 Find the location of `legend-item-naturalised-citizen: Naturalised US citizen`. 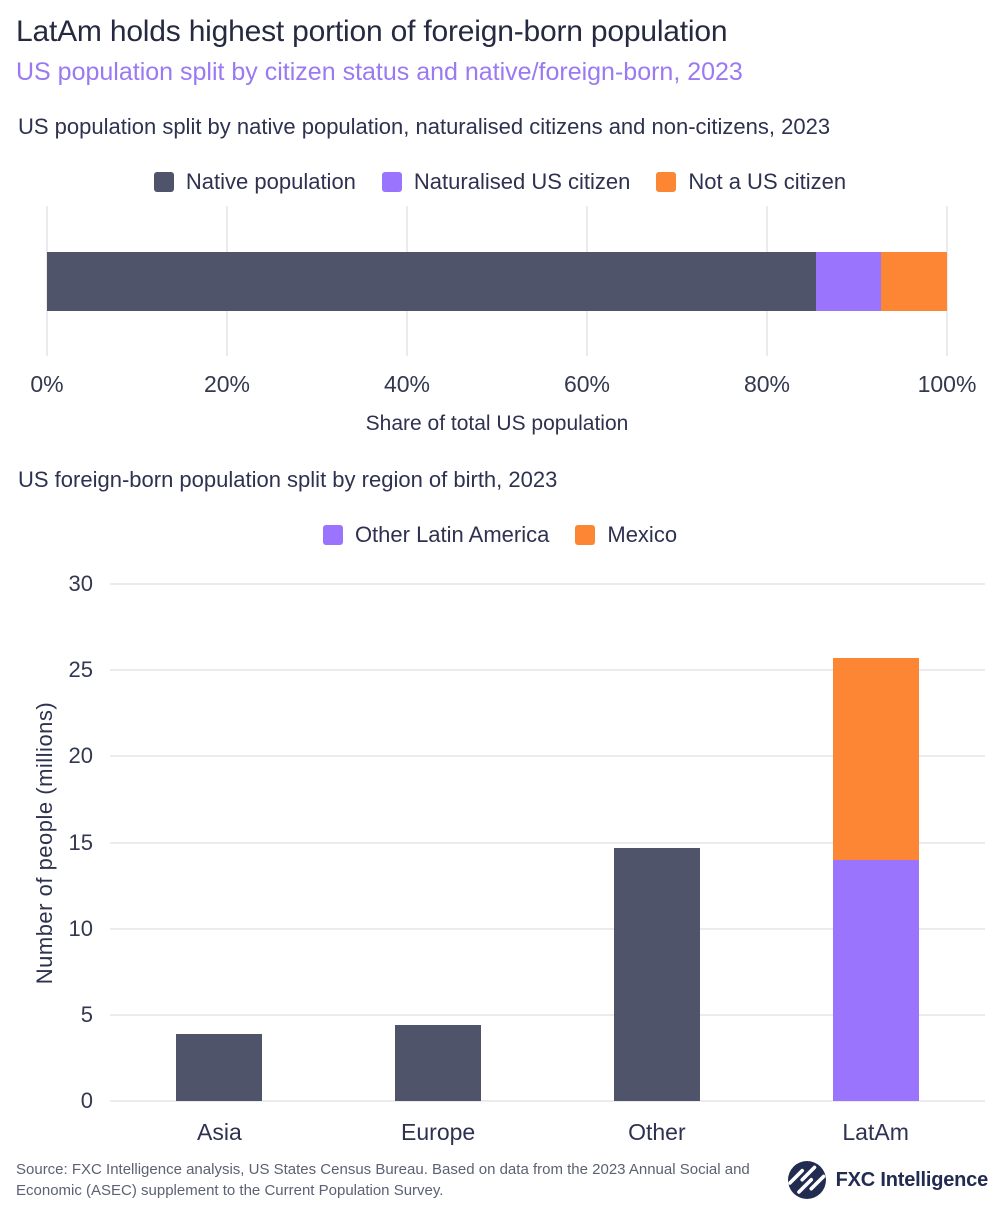

legend-item-naturalised-citizen: Naturalised US citizen is located at coordinates (506, 182).